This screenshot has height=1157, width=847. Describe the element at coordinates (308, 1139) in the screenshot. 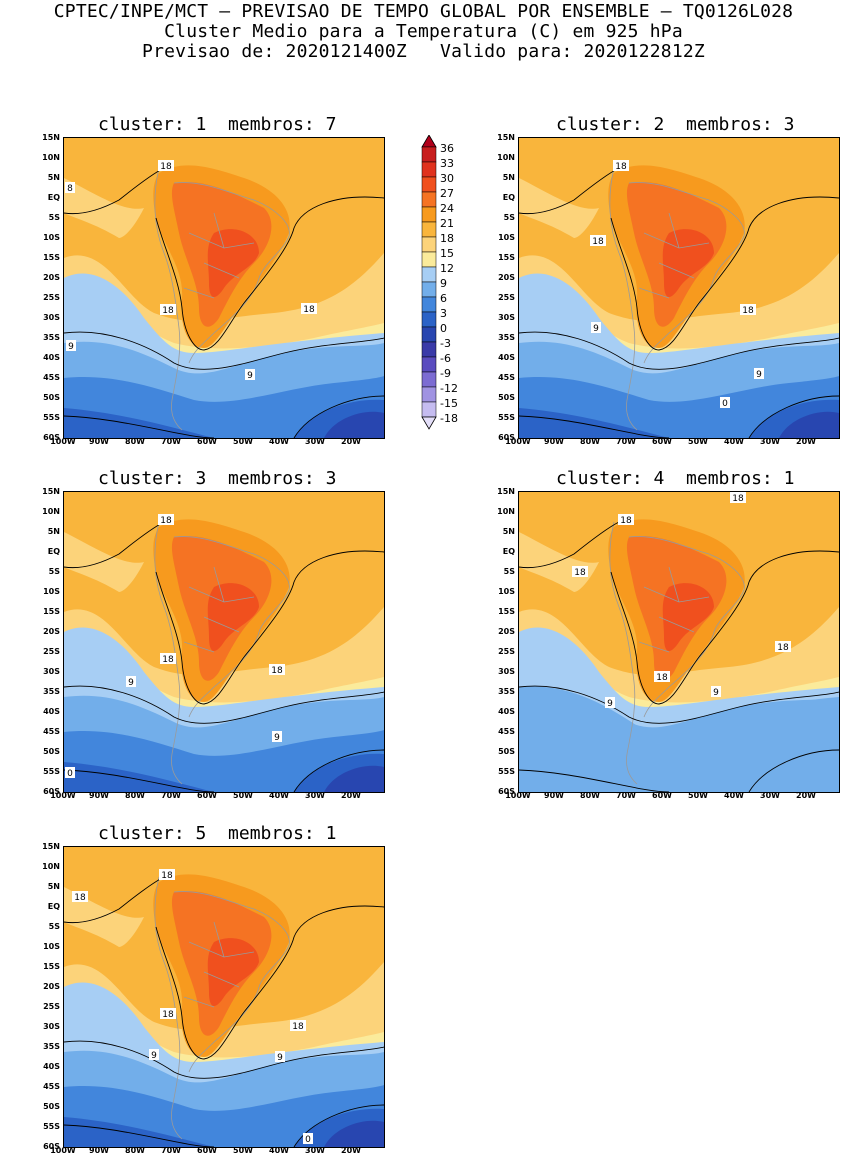

I see `contour-label: 0` at that location.